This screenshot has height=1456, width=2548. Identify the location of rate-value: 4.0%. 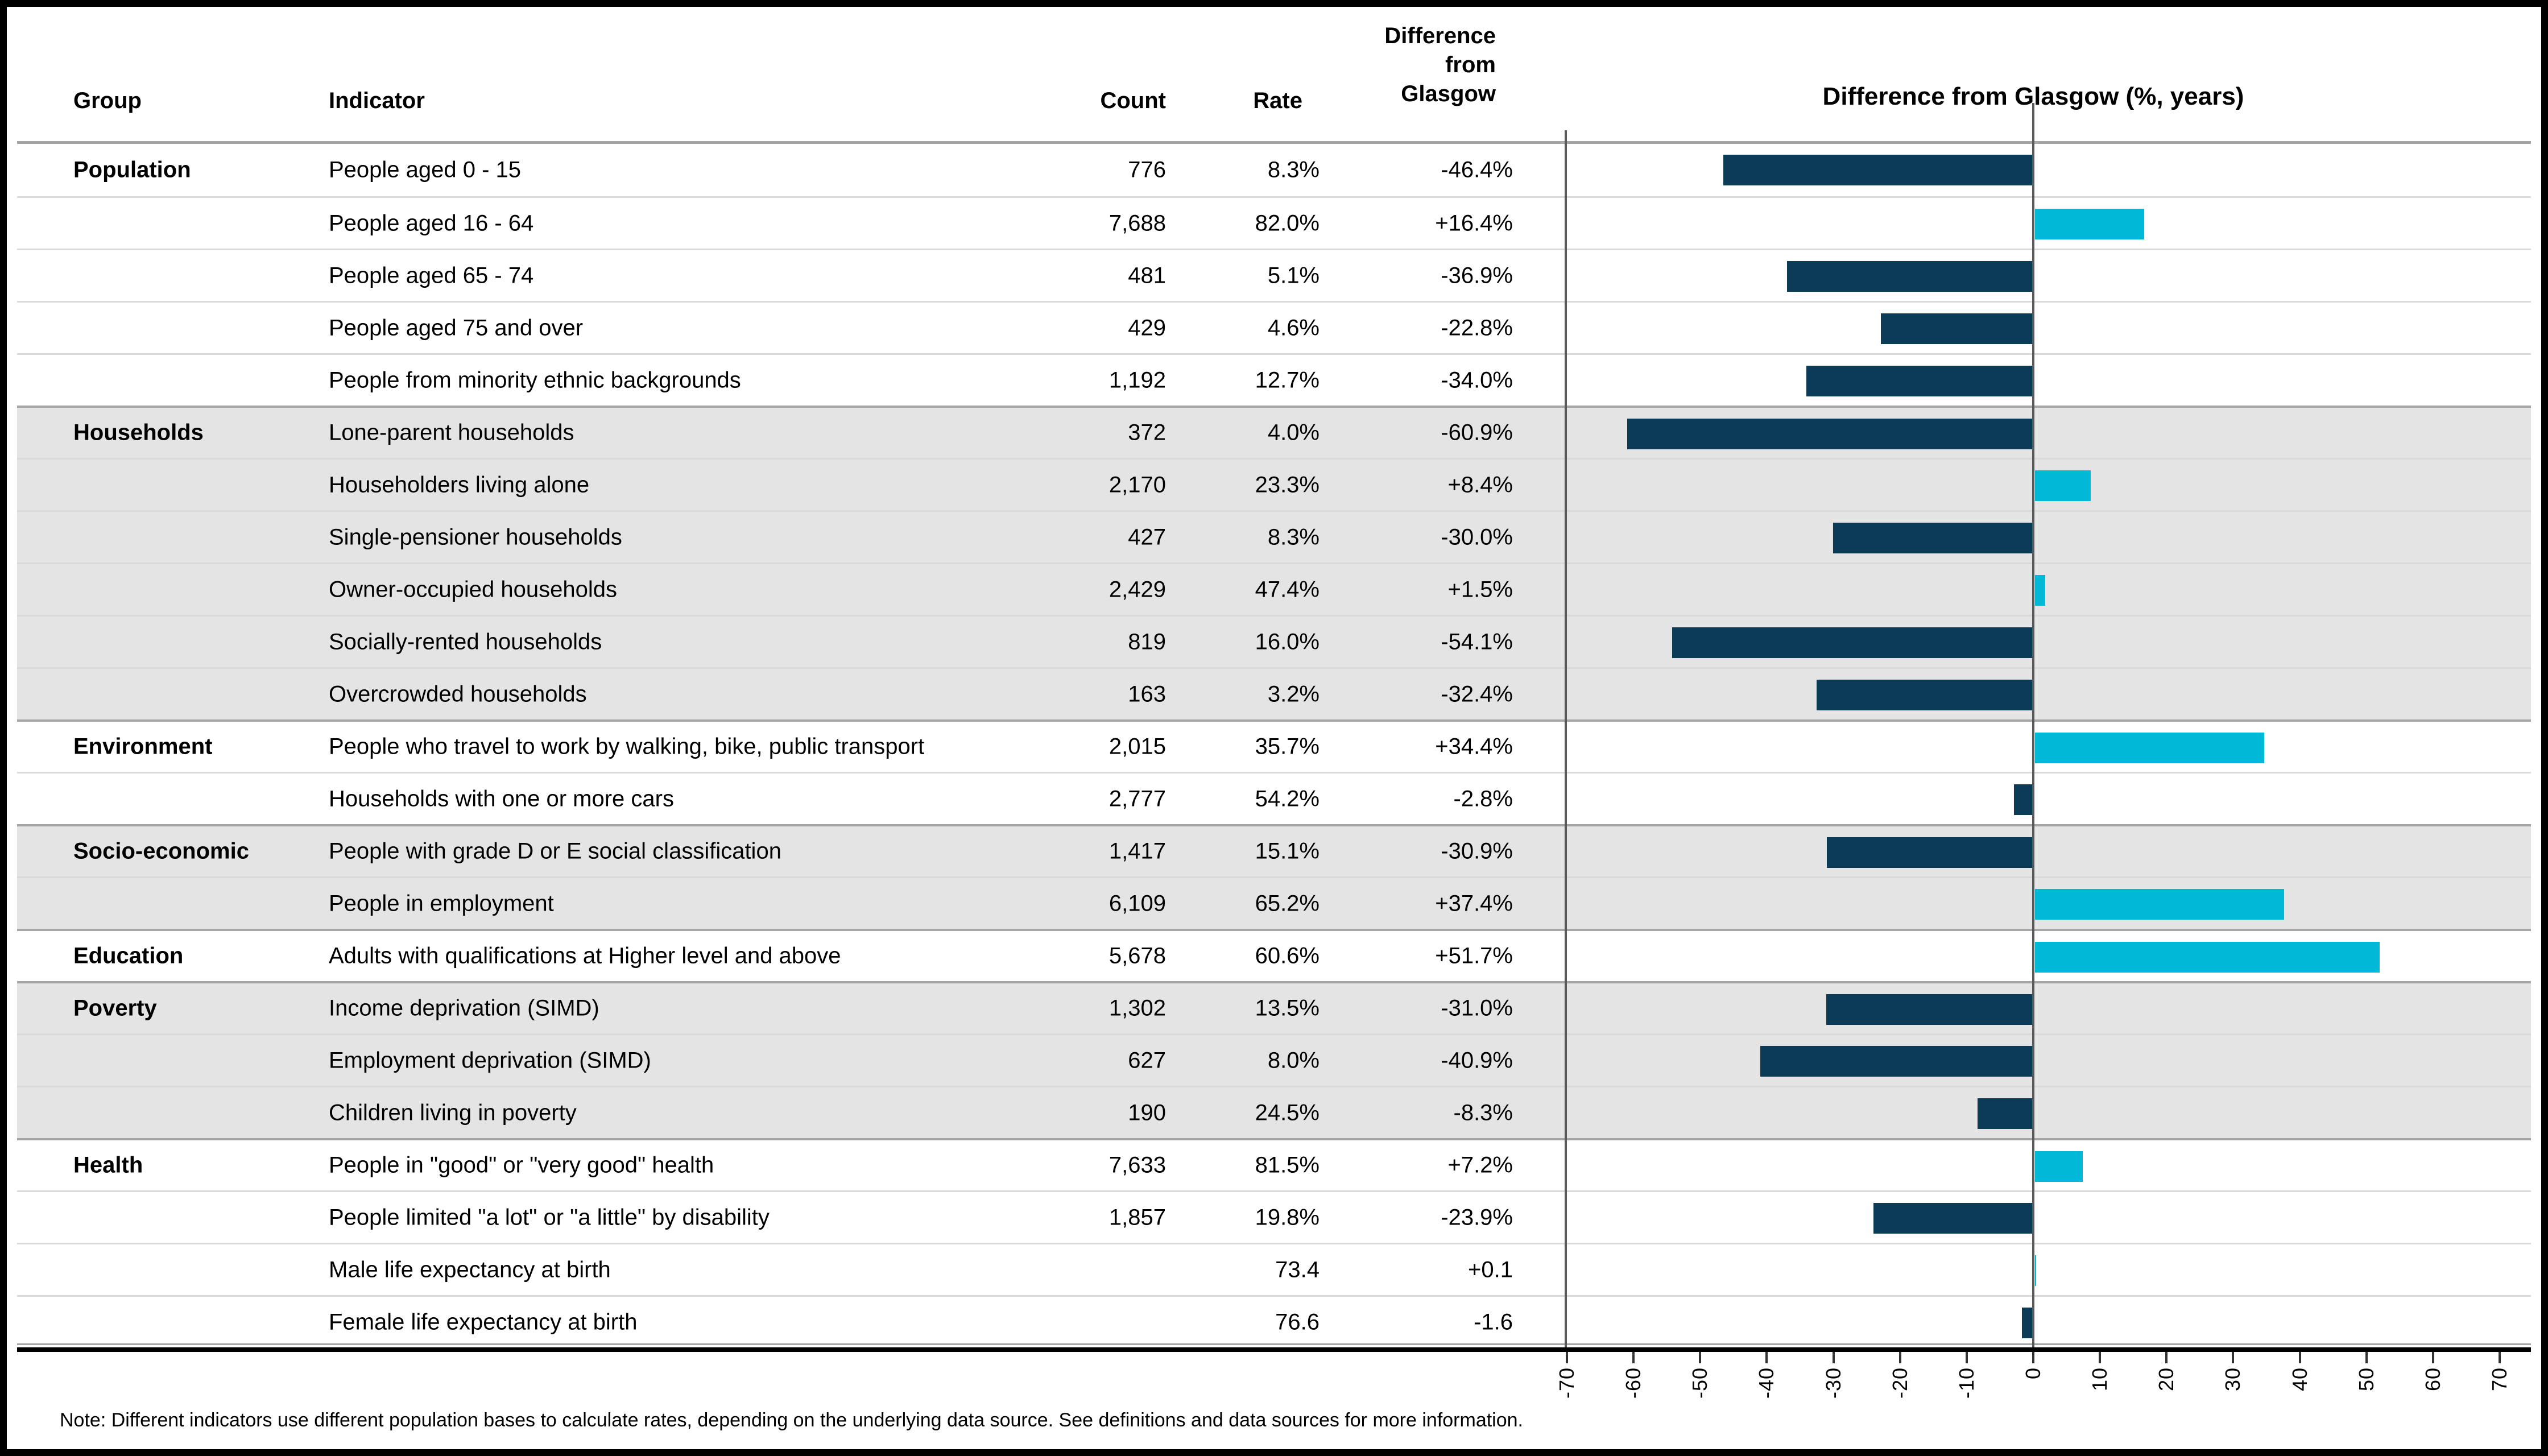
(1293, 432).